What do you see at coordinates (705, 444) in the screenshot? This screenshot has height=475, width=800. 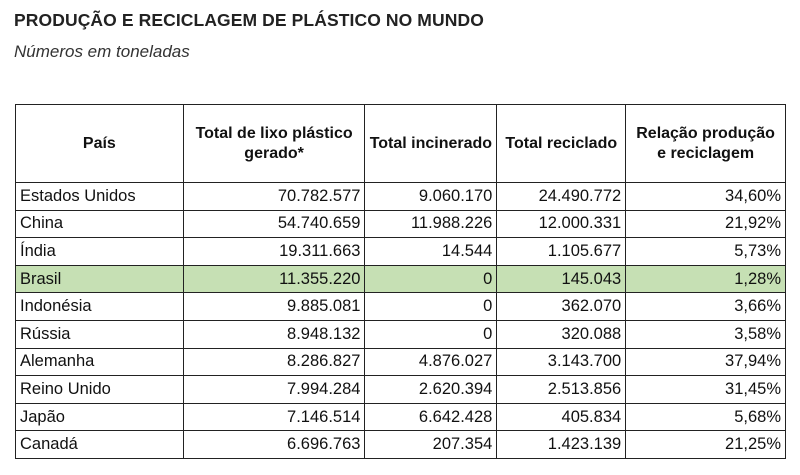 I see `value-cell: 21,25%` at bounding box center [705, 444].